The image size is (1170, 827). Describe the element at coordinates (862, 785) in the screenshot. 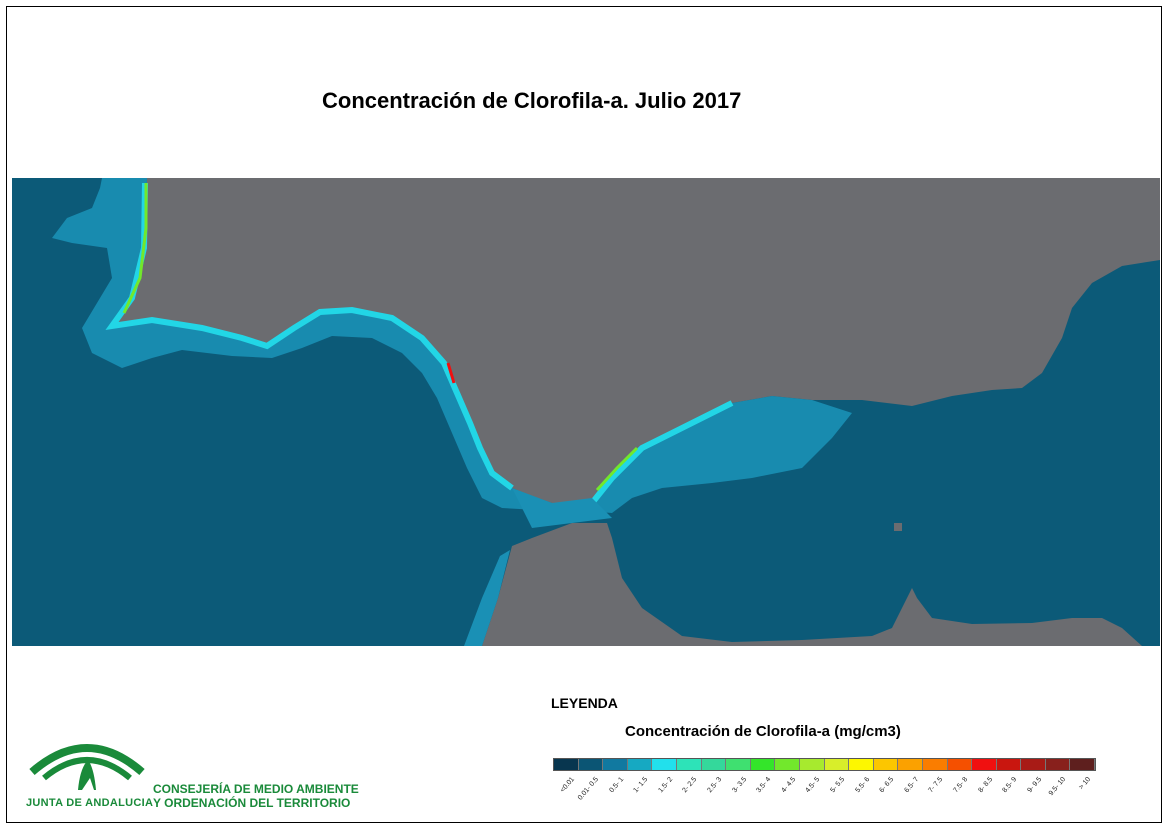

I see `legend-class-label: 5.5- 6` at that location.